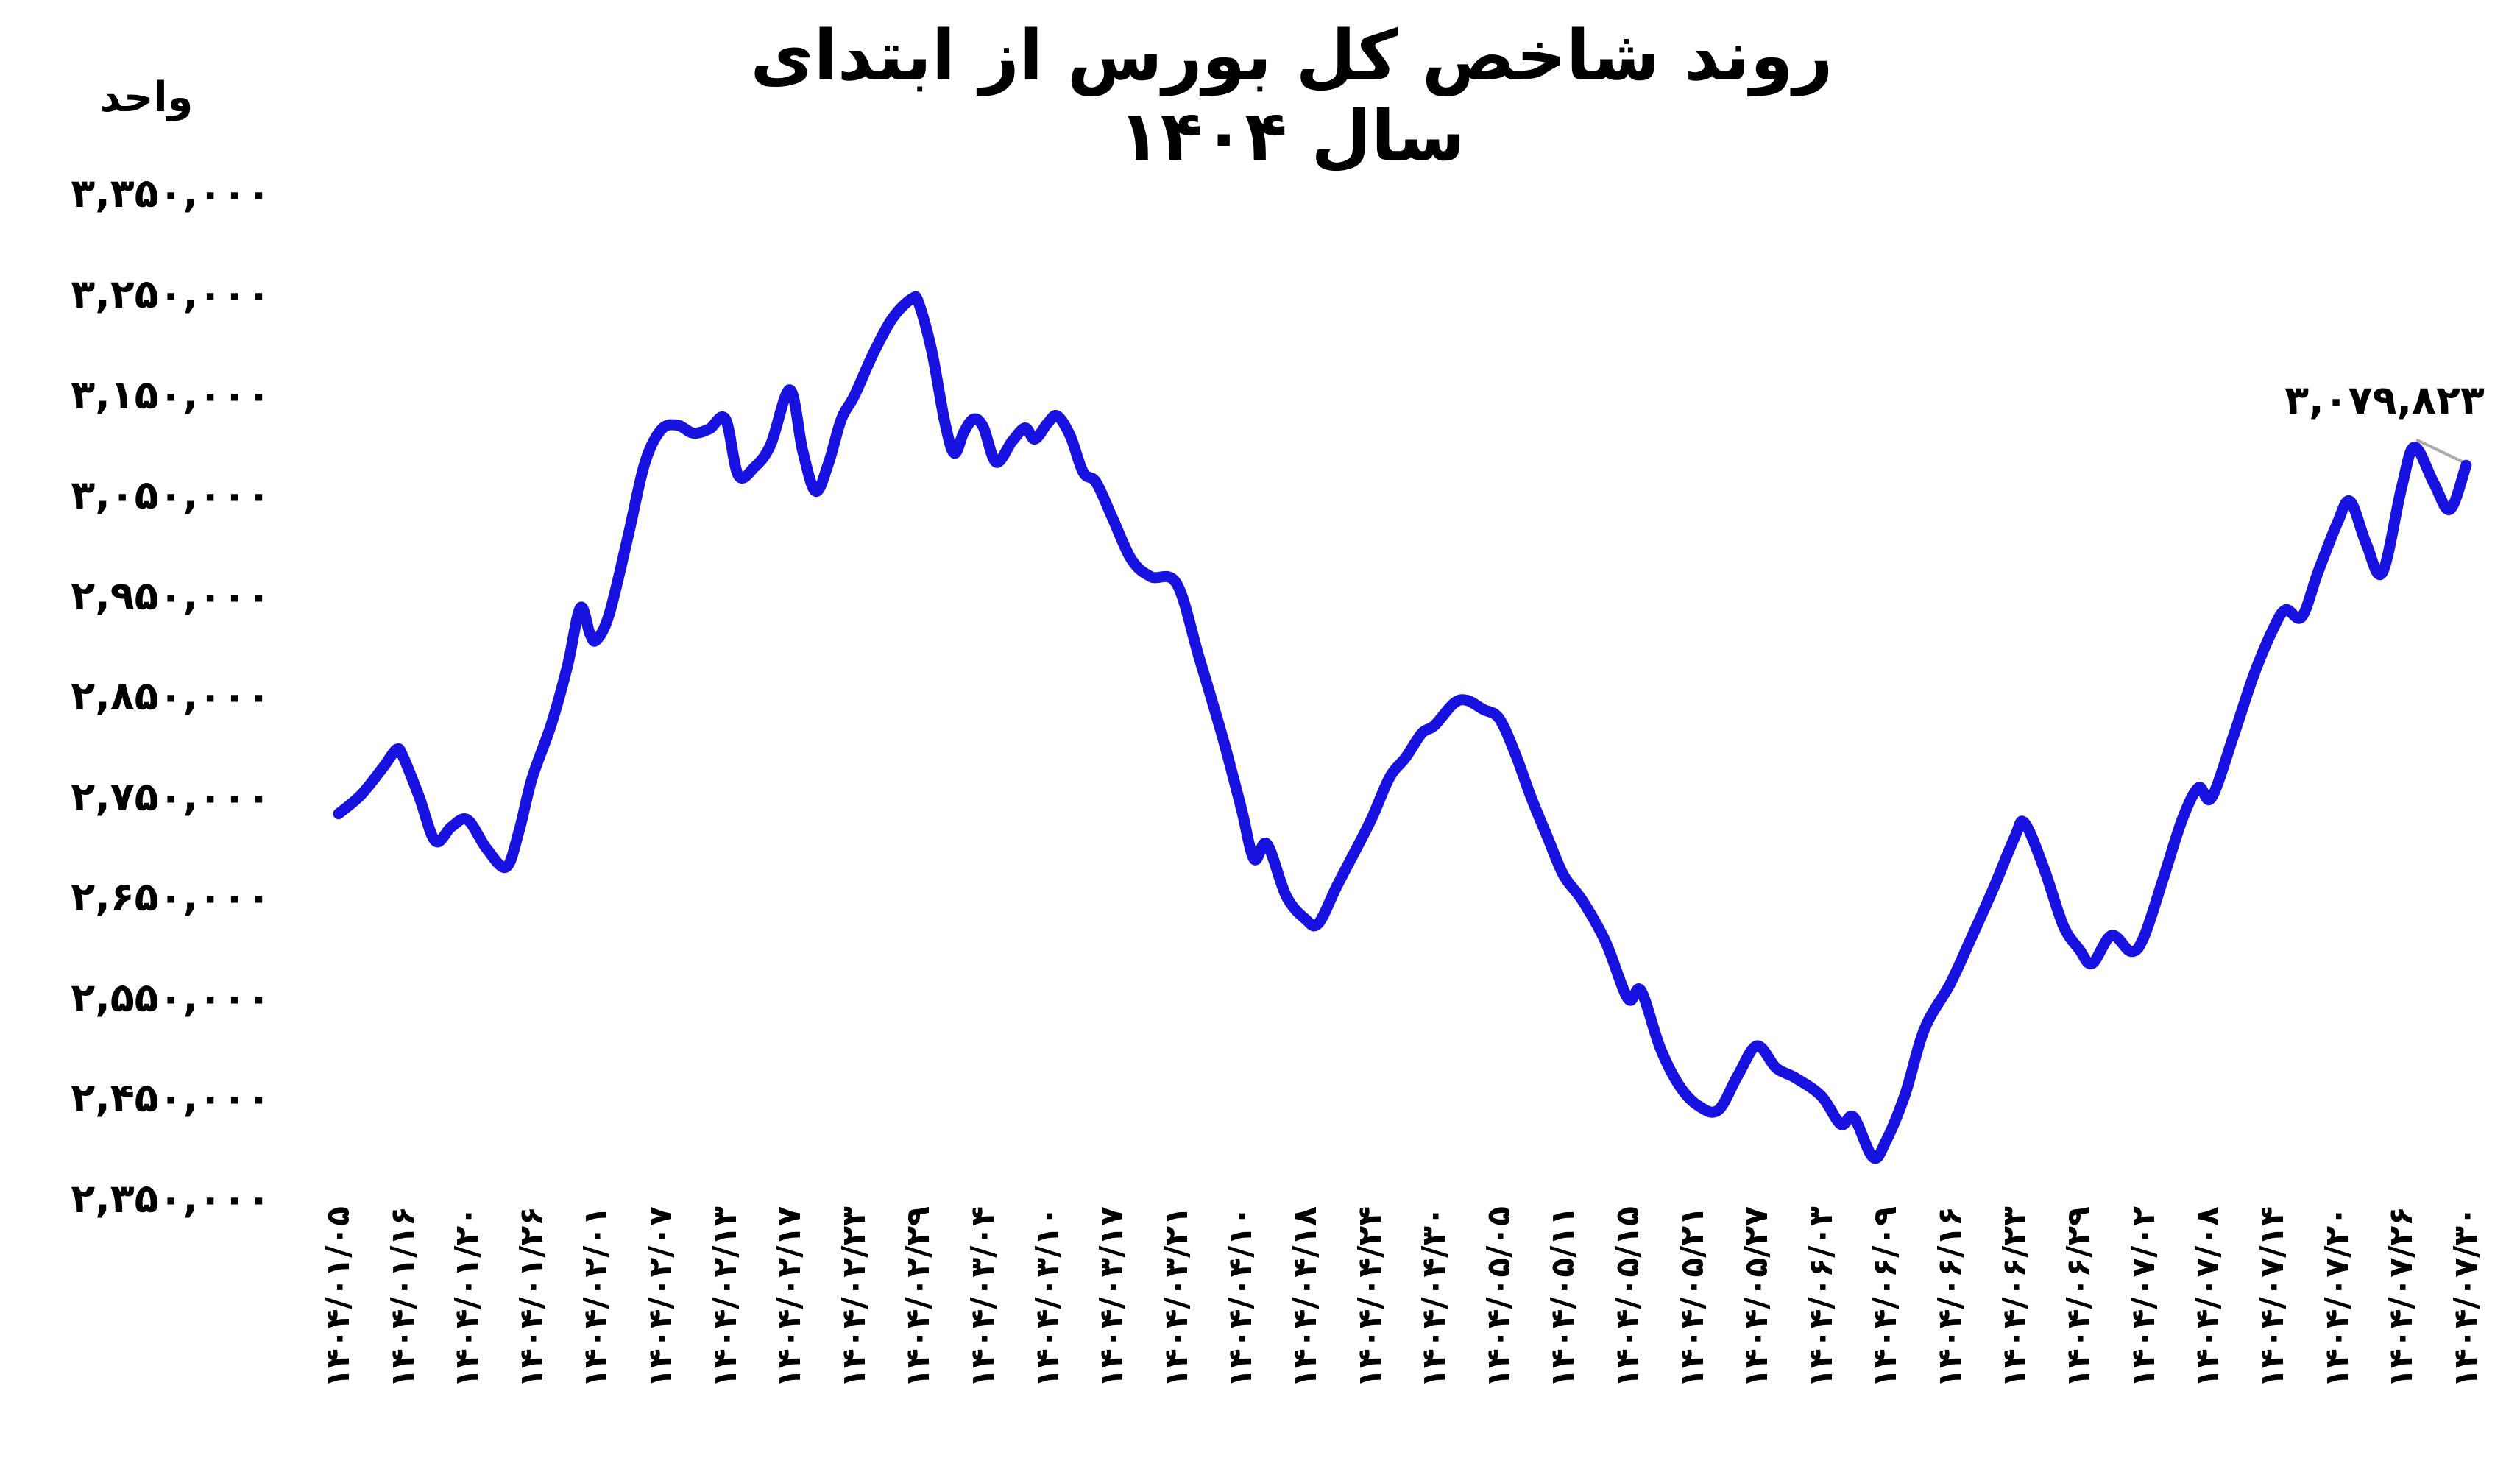 The image size is (2520, 1458). Describe the element at coordinates (2143, 1297) in the screenshot. I see `x-axis-label: ۱۴۰۴/۰۷/۰۲` at that location.